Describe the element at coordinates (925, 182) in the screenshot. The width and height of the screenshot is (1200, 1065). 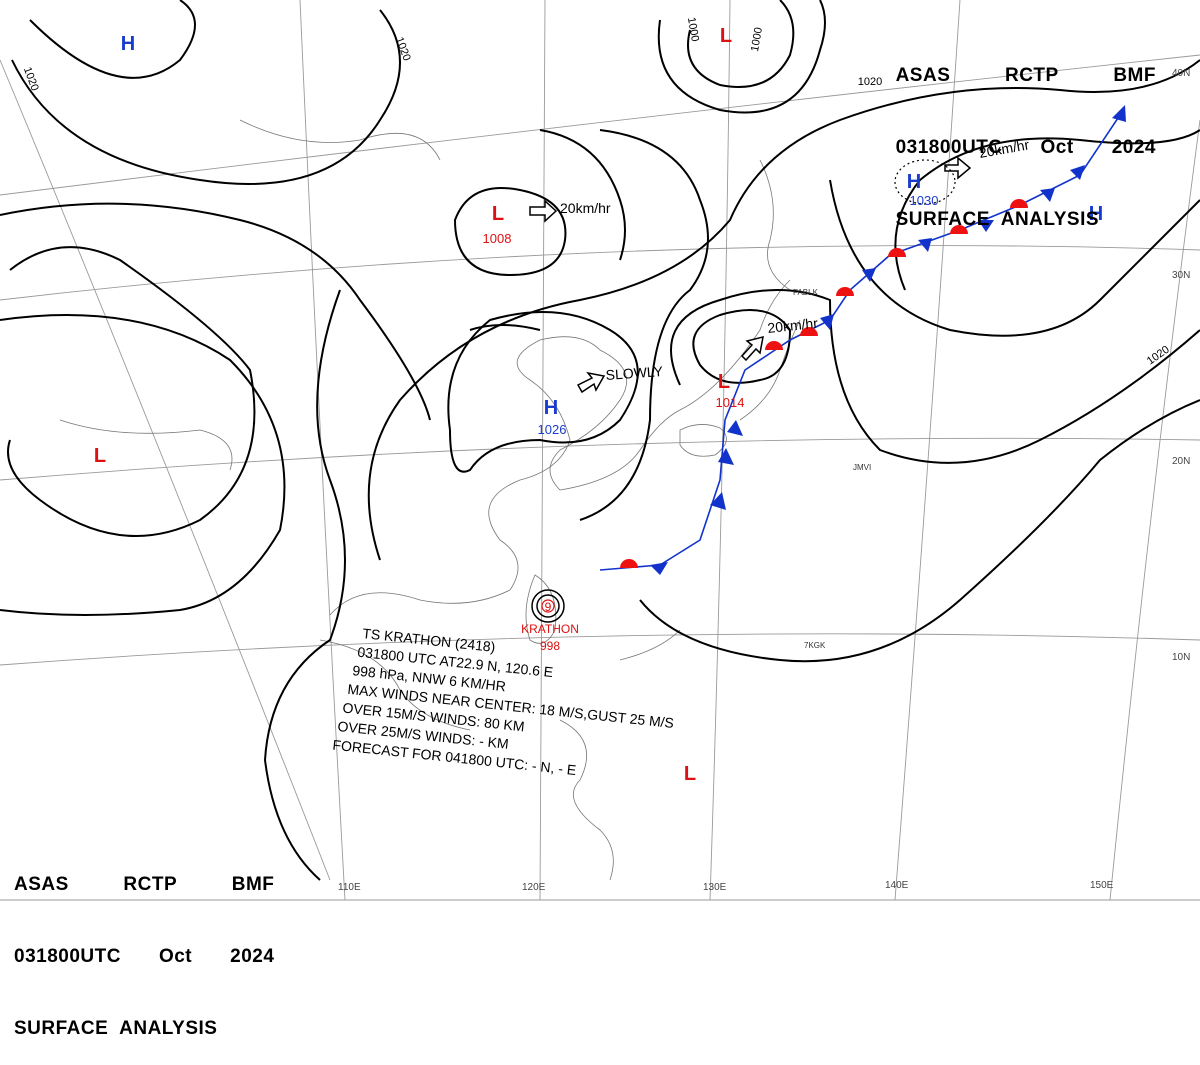
I see `high-center-dotted-outline` at that location.